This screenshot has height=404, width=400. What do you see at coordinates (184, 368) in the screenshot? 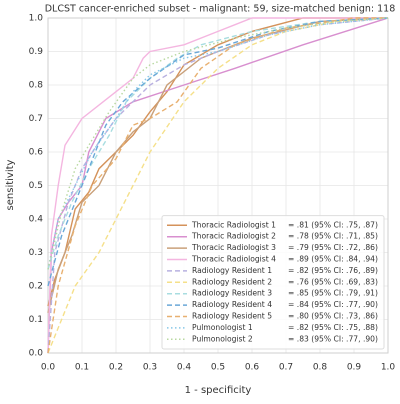
I see `x-tick-label: 0.4` at bounding box center [184, 368].